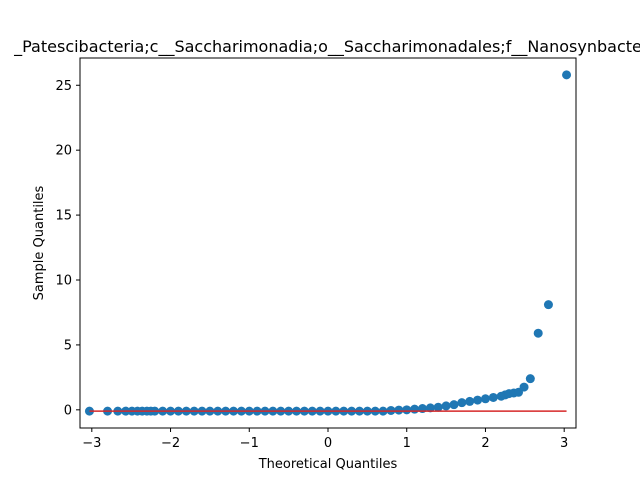 The image size is (640, 480). I want to click on y-tick-label: 20, so click(63, 151).